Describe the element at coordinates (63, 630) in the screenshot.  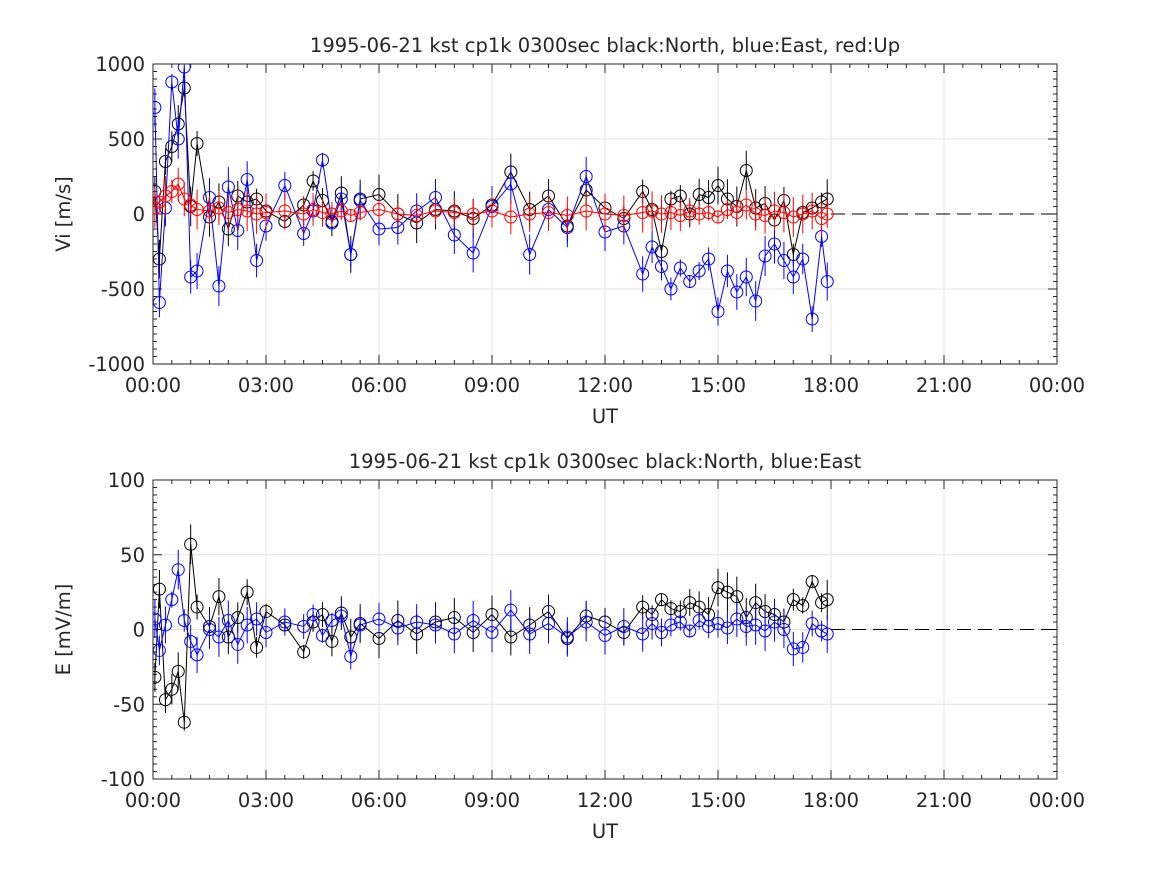
I see `efield-y-axis-label: E [mV/m]` at that location.